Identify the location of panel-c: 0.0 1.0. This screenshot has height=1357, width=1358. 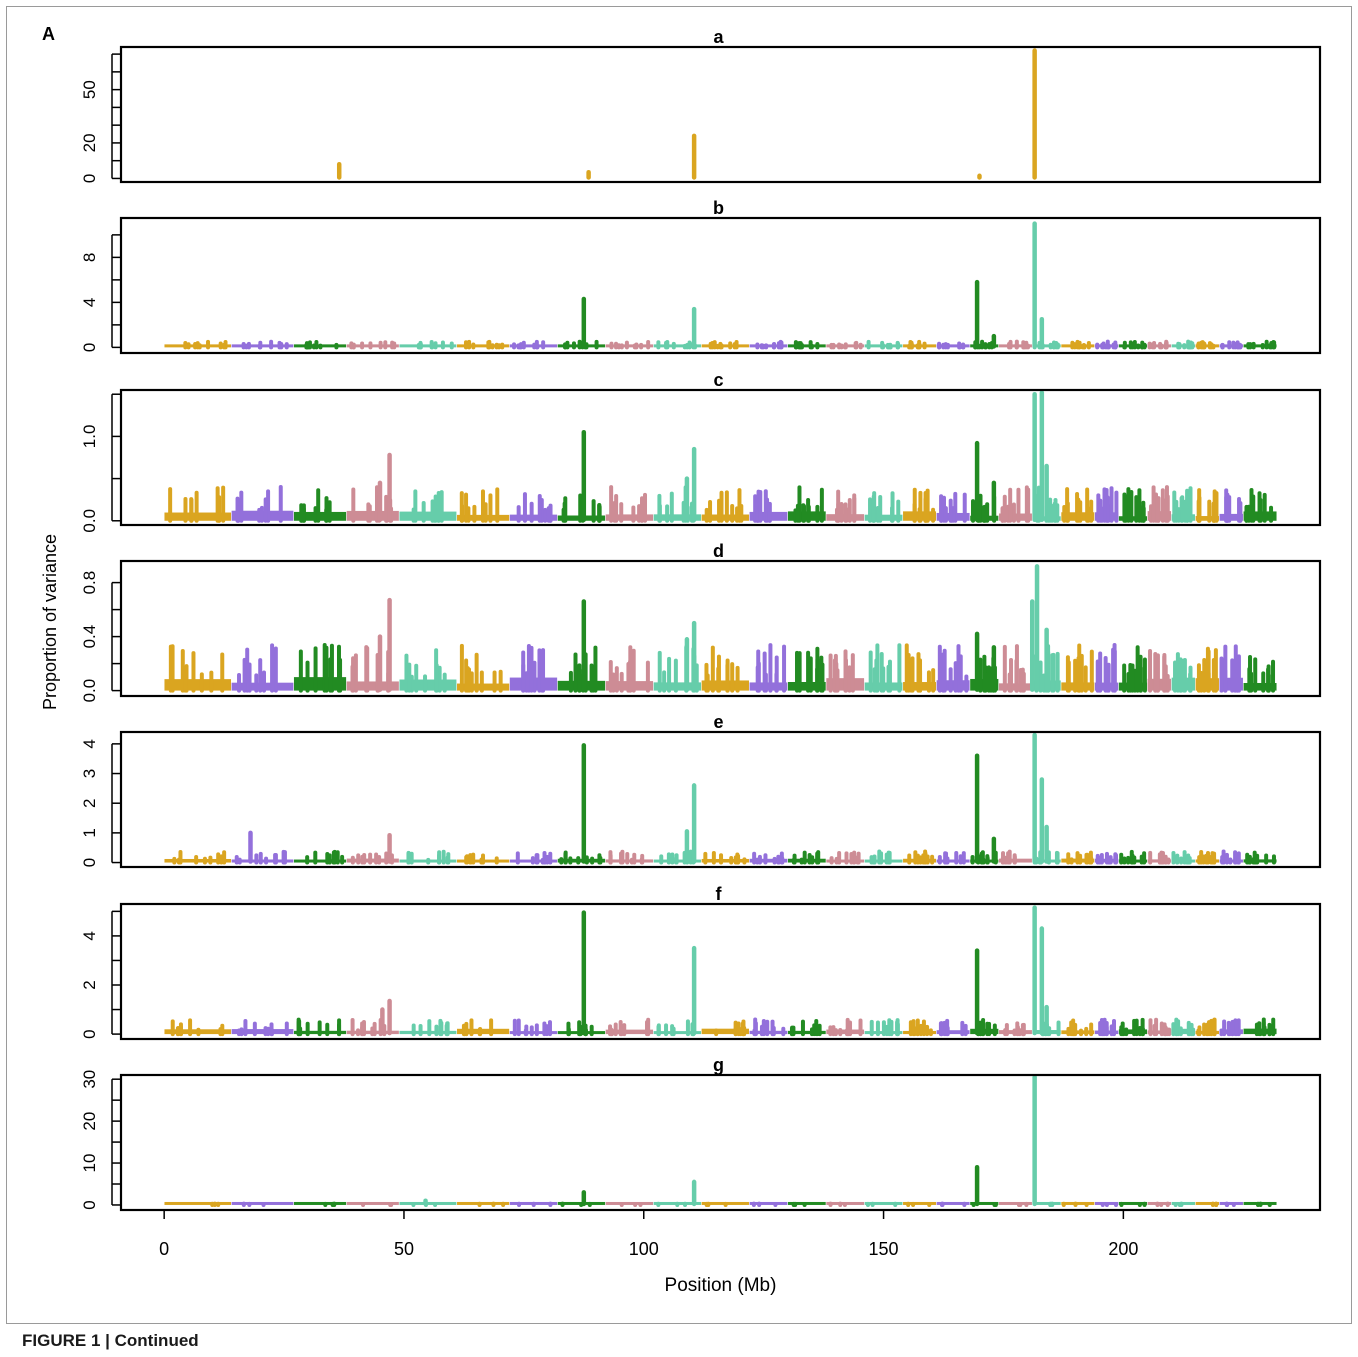
(701, 460).